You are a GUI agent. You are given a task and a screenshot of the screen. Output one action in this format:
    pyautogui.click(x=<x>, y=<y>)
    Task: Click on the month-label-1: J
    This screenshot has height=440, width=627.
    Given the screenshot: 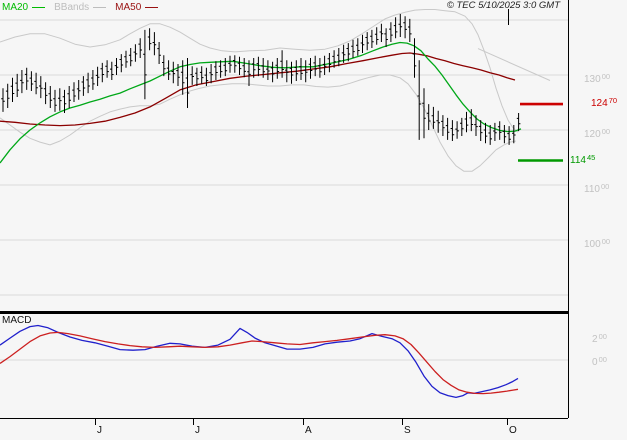 What is the action you would take?
    pyautogui.click(x=197, y=430)
    